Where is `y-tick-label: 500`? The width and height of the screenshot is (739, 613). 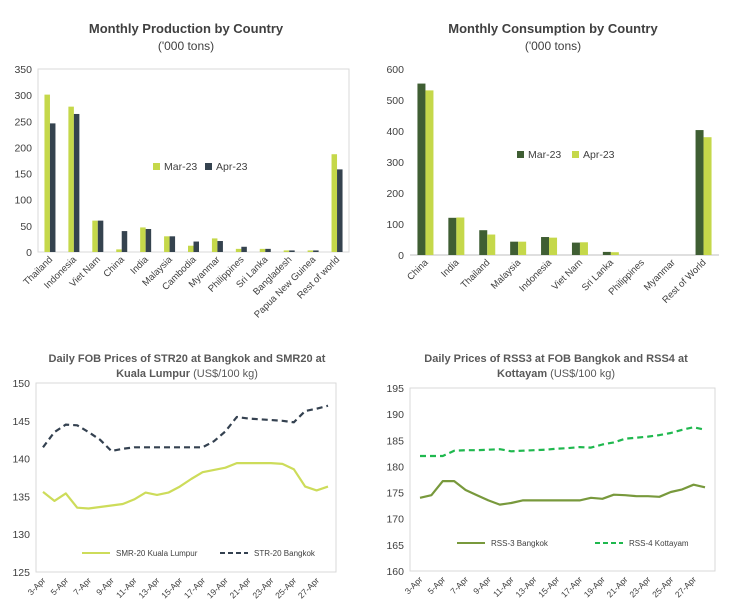
y-tick-label: 500 is located at coordinates (395, 101).